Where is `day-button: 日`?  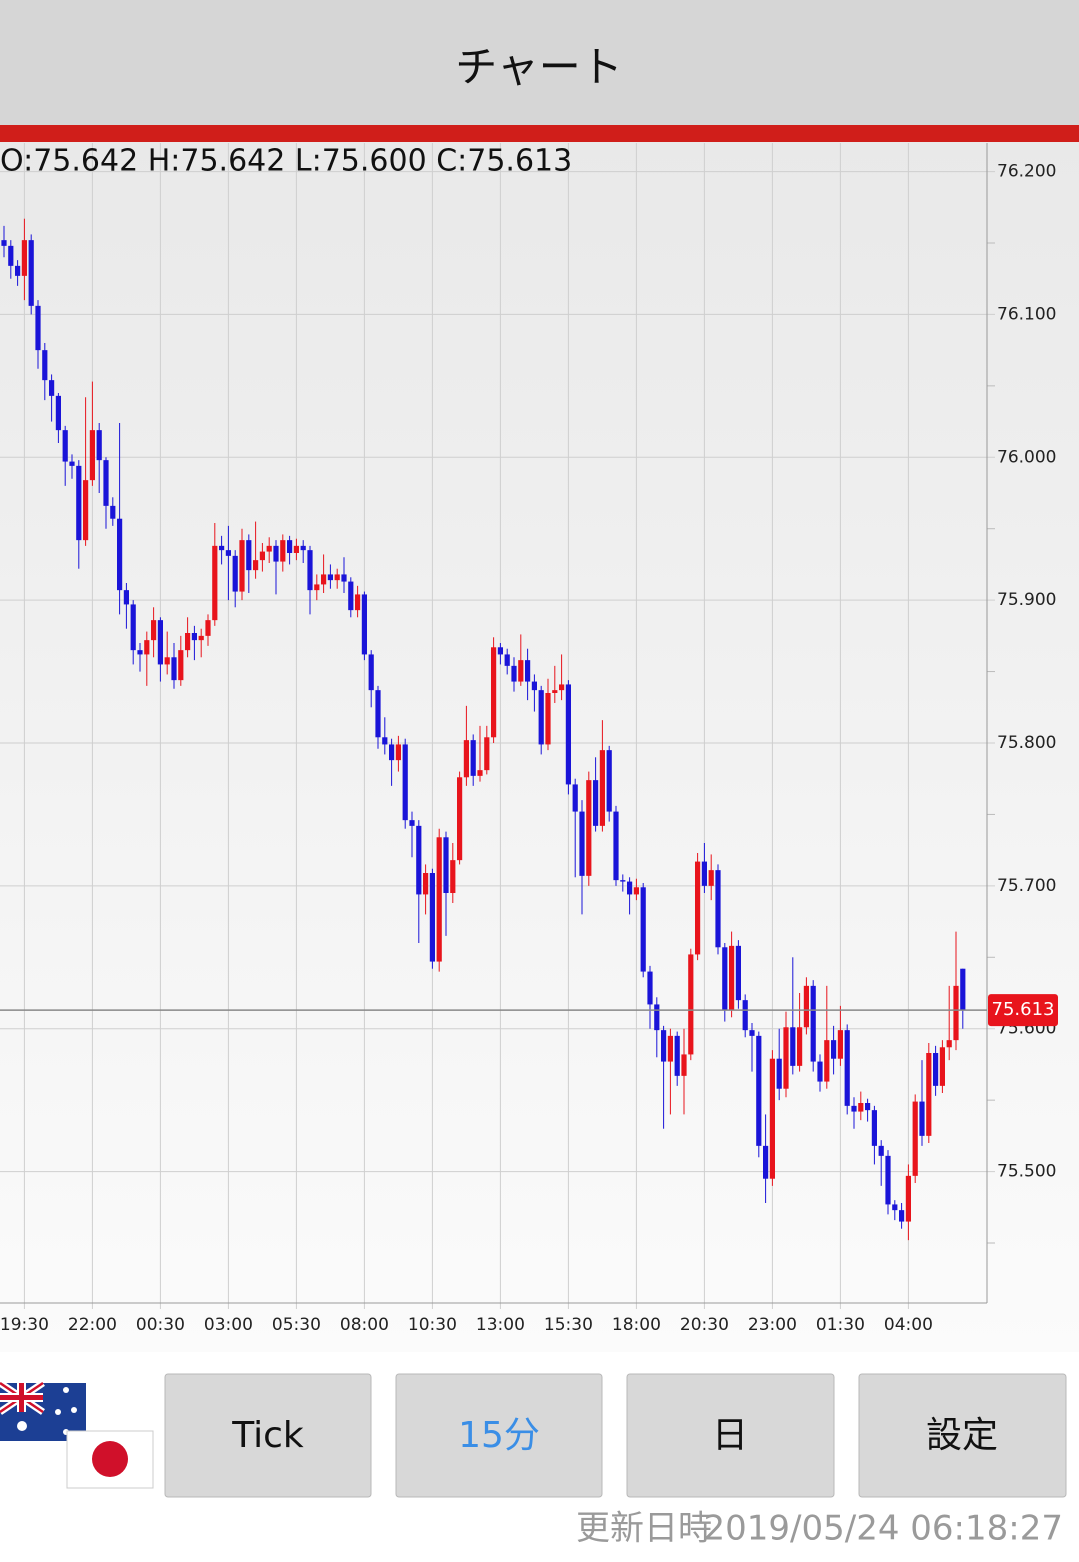
day-button: 日 is located at coordinates (730, 1435).